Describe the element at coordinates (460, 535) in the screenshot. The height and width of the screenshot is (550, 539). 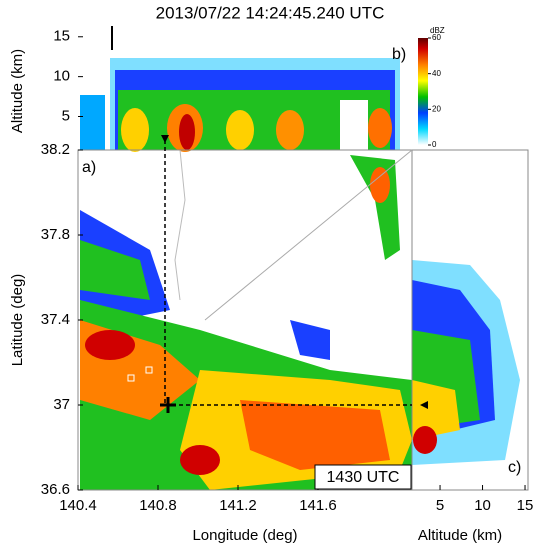
I see `x-axis-label: Altitude (km)` at that location.